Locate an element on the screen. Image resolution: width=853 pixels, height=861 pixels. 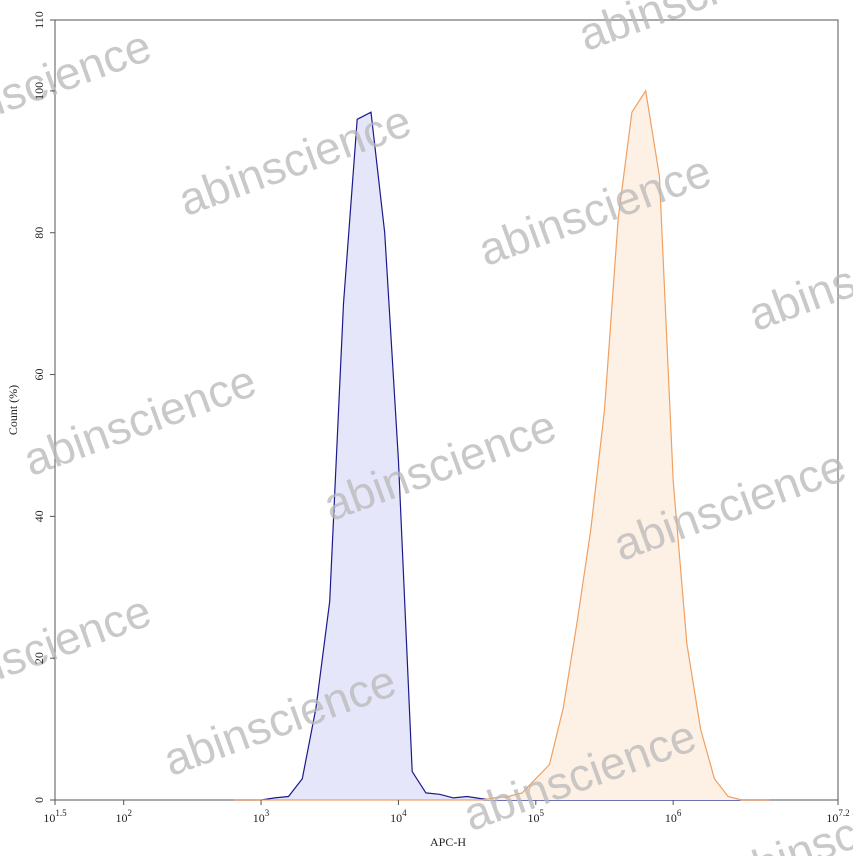
y-tick-label: 100 is located at coordinates (39, 91).